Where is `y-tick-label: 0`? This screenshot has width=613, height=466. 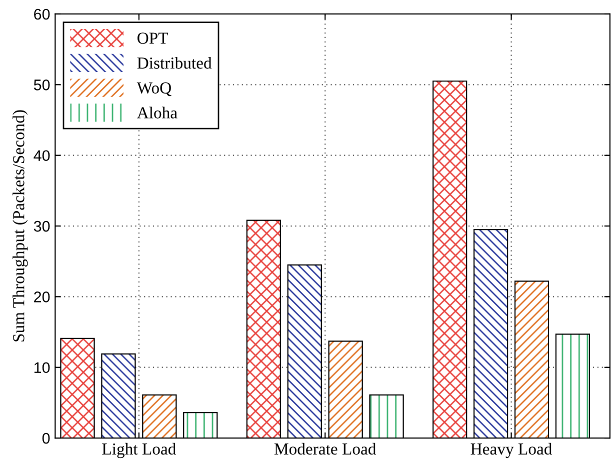 y-tick-label: 0 is located at coordinates (46, 438).